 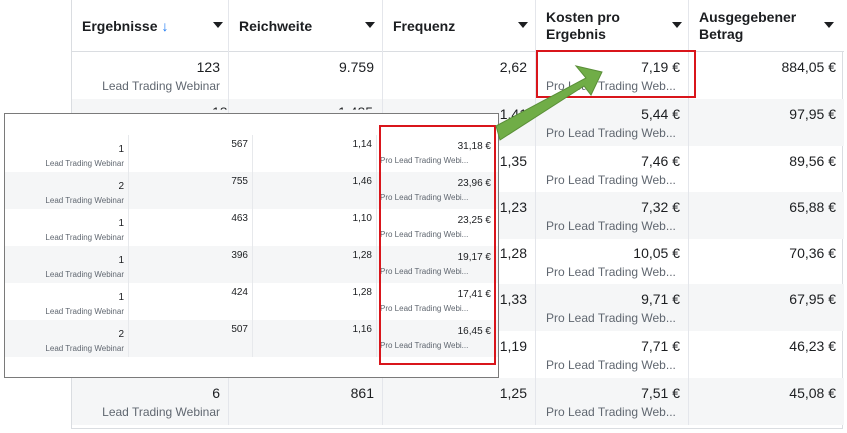 What do you see at coordinates (812, 253) in the screenshot?
I see `spent-value: 70,36 €` at bounding box center [812, 253].